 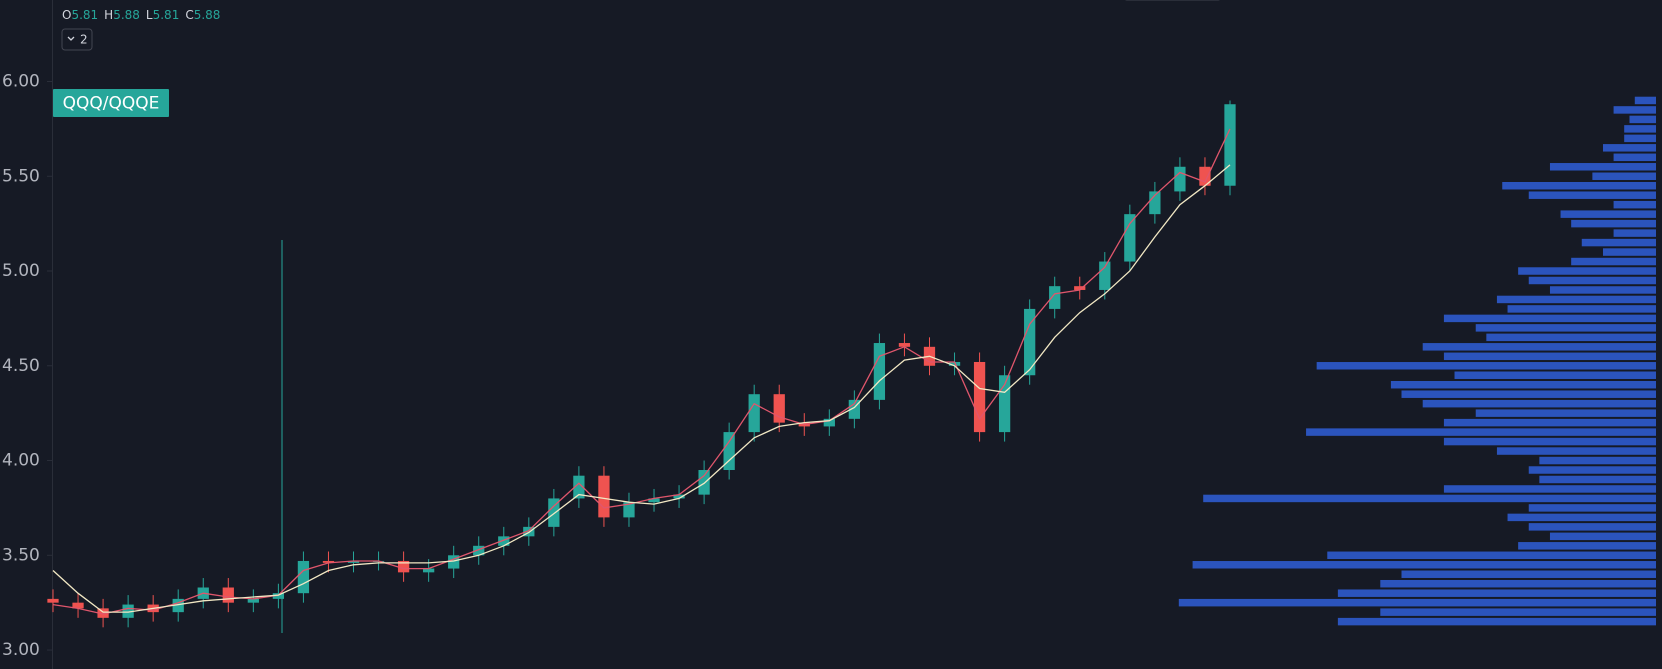 What do you see at coordinates (66, 15) in the screenshot?
I see `ohlc-key: O` at bounding box center [66, 15].